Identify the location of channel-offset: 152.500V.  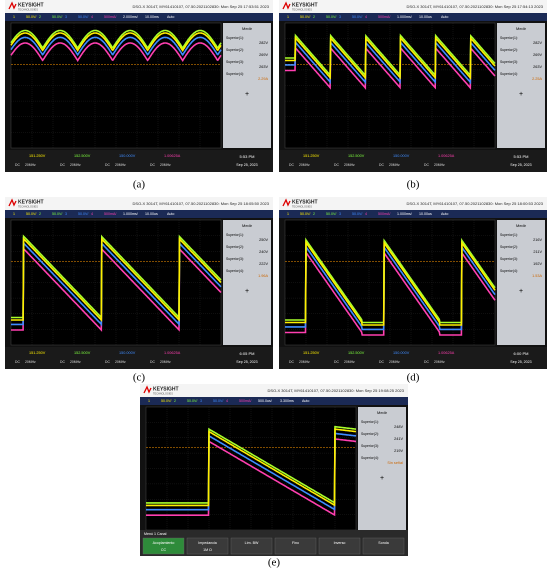
(356, 156).